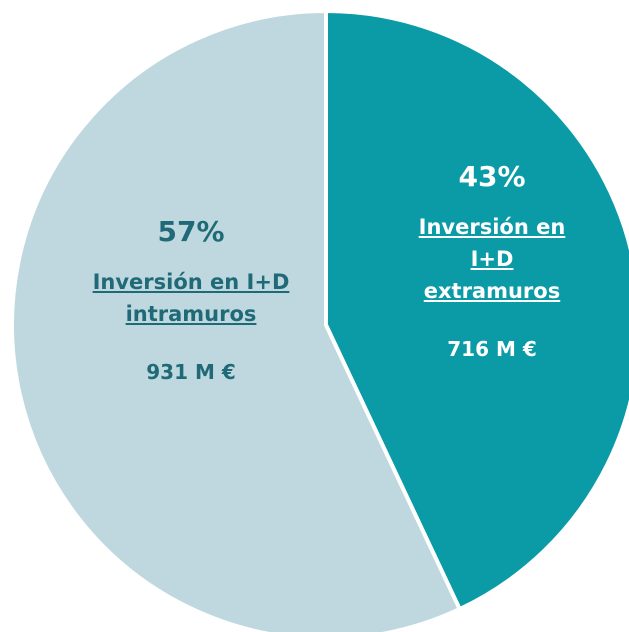  I want to click on percent-label: 43%, so click(492, 176).